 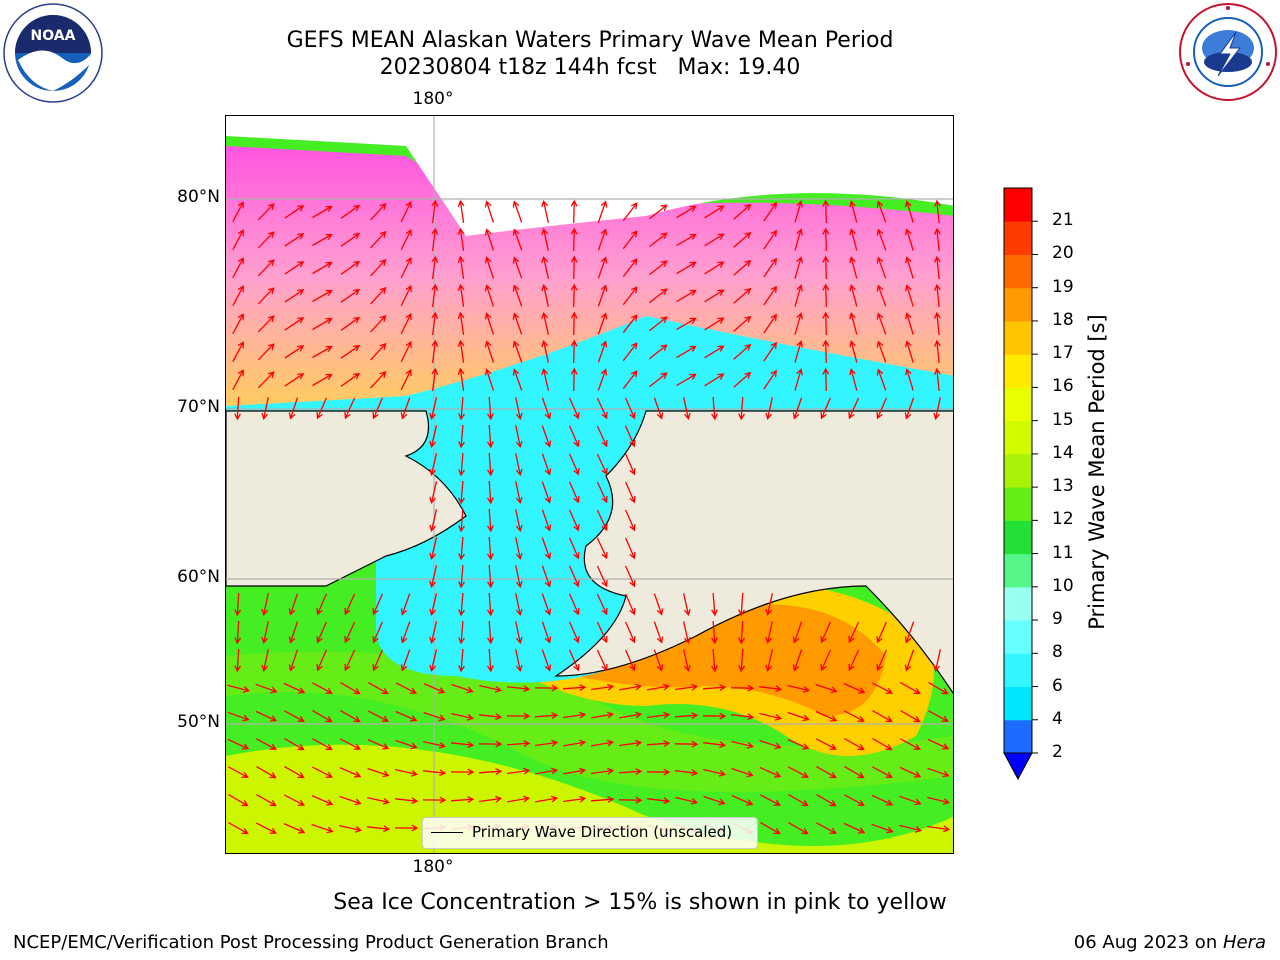 I want to click on lon-label-top: 180°, so click(x=433, y=99).